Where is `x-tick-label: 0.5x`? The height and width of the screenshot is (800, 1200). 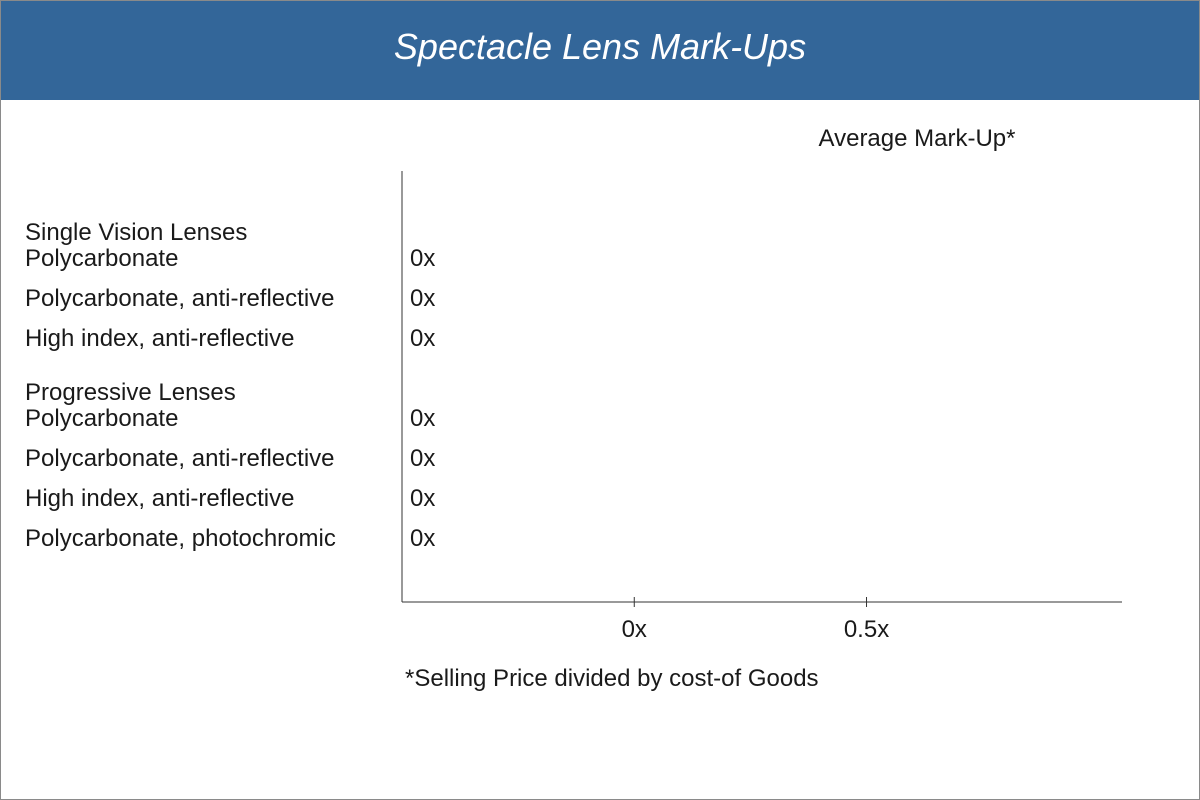
x-tick-label: 0.5x is located at coordinates (866, 629).